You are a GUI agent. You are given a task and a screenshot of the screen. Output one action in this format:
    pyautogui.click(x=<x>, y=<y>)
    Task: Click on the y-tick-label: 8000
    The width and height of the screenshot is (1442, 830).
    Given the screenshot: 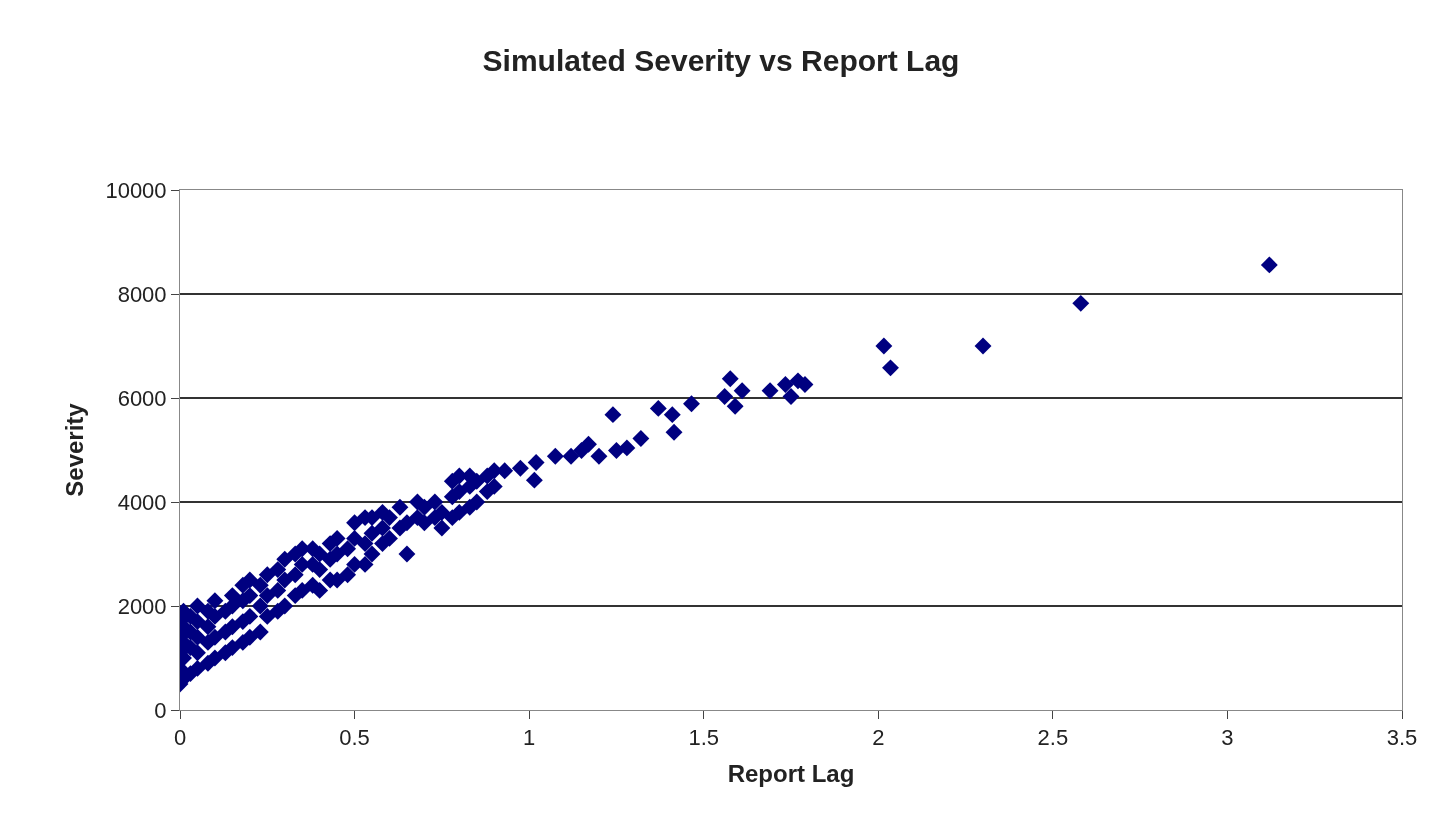 What is the action you would take?
    pyautogui.click(x=142, y=294)
    